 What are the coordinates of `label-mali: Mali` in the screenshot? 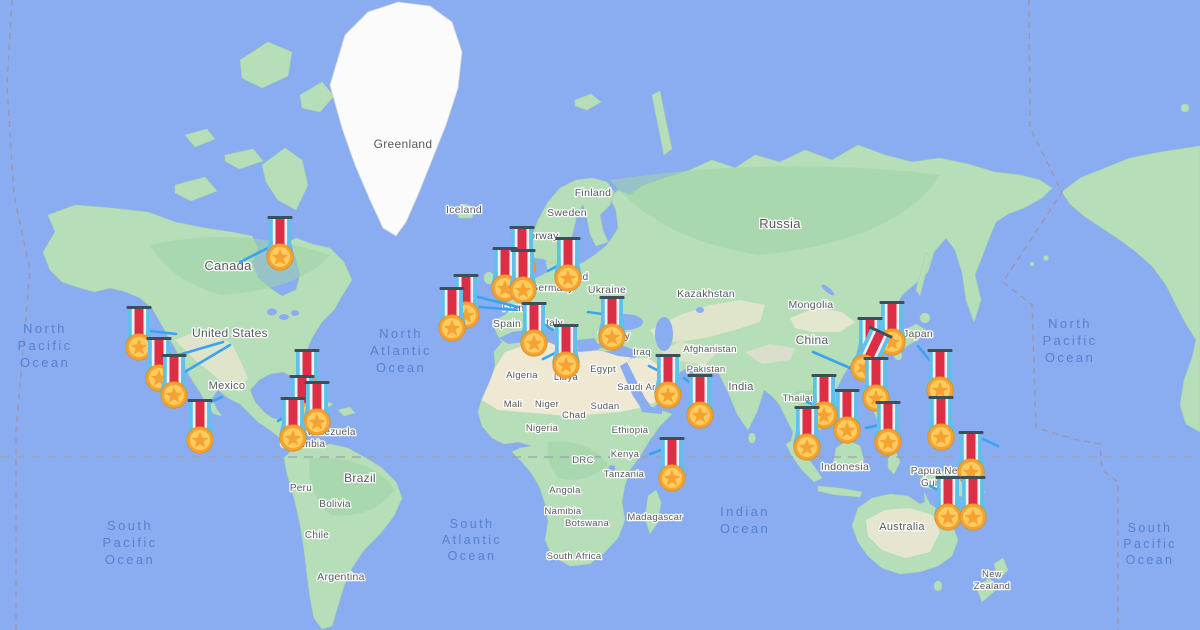 It's located at (513, 404).